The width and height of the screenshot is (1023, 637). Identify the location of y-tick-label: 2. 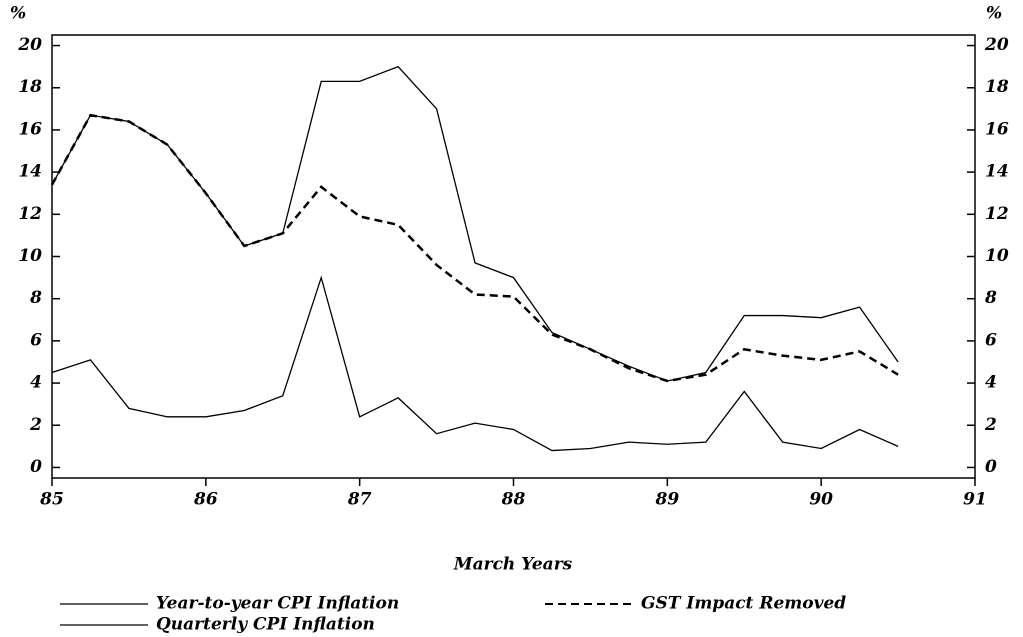
(35, 425).